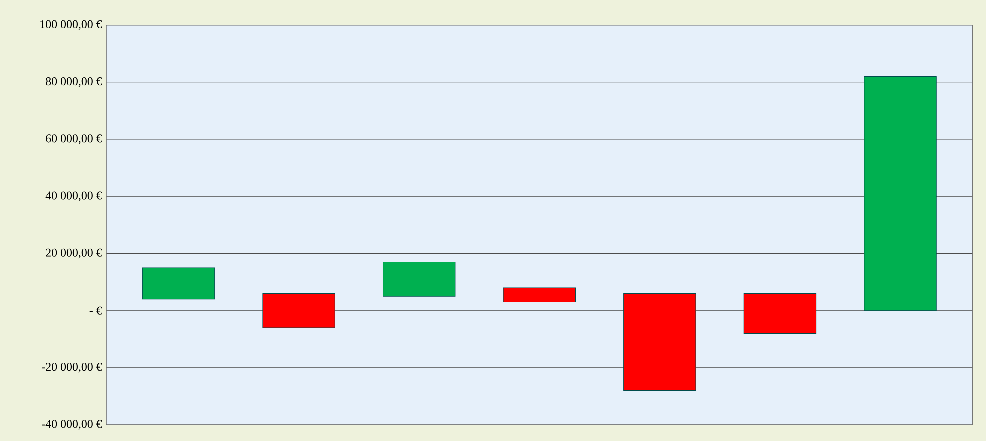  Describe the element at coordinates (74, 83) in the screenshot. I see `y-tick-label: 80 000,00 €` at that location.